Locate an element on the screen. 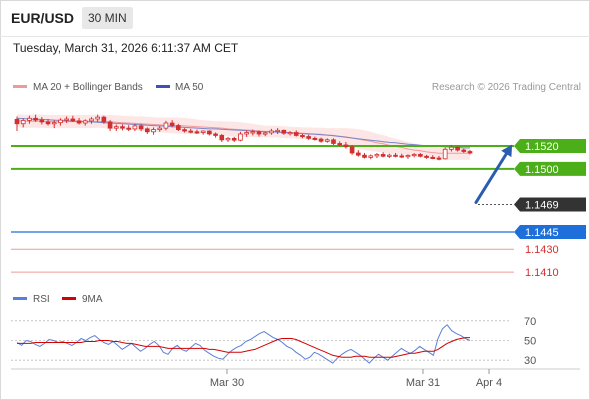 This screenshot has width=590, height=400. level-label-1-1520: 1.1520 is located at coordinates (550, 146).